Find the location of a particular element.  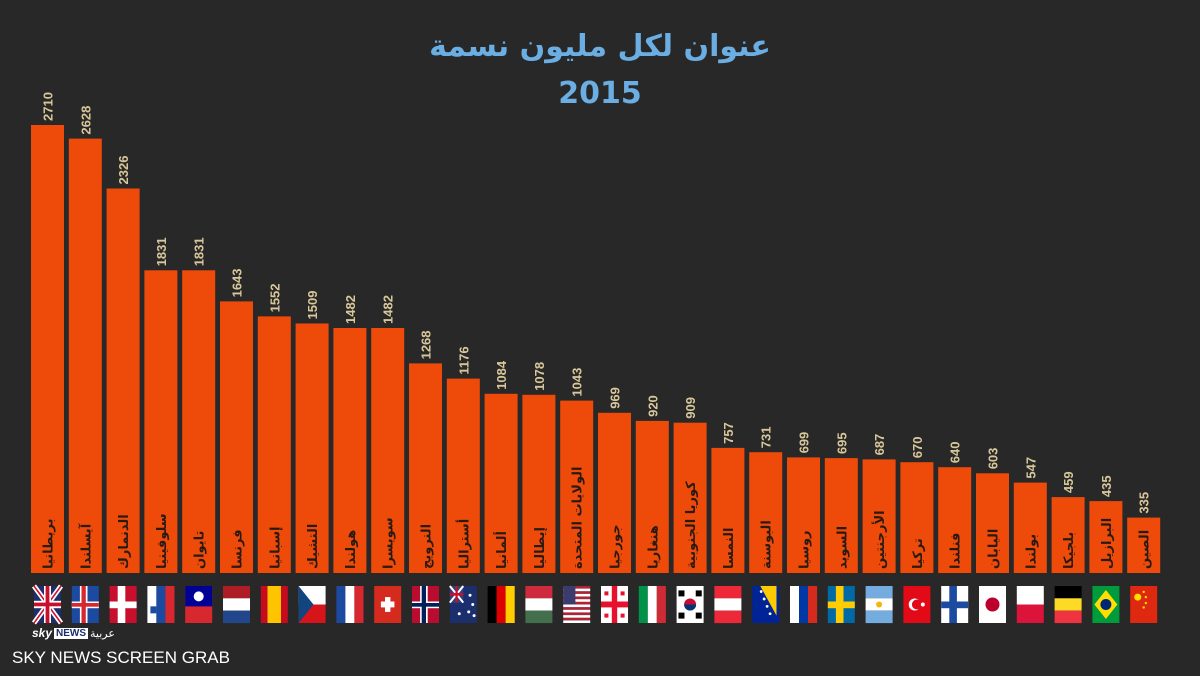

south-korea-flag-icon is located at coordinates (690, 604).